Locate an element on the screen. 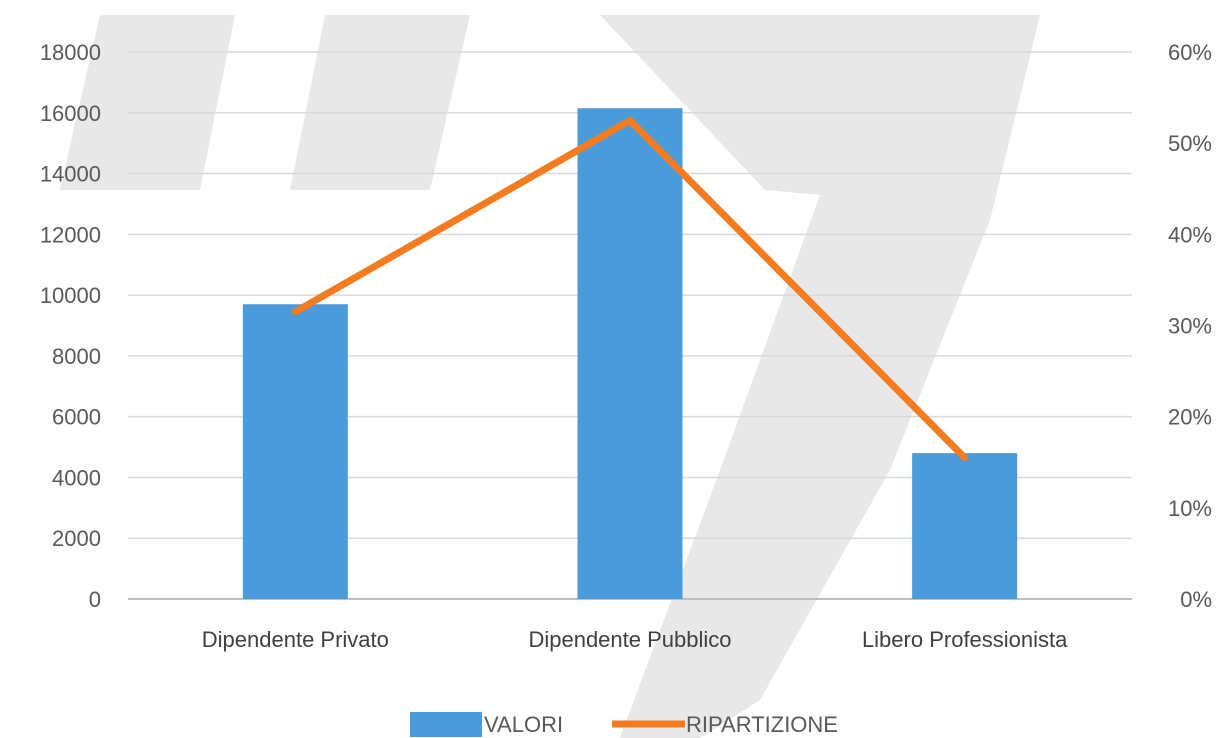 Image resolution: width=1217 pixels, height=738 pixels. left-tick-label: 18000 is located at coordinates (70, 52).